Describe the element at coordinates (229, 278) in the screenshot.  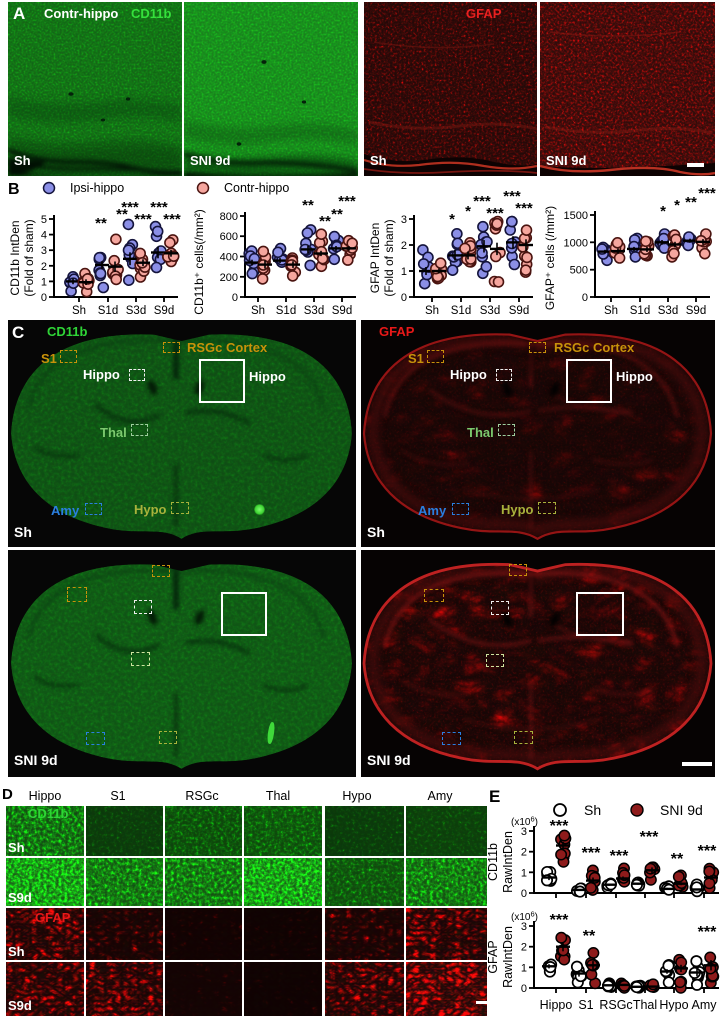
I see `svg-text: 200` at that location.